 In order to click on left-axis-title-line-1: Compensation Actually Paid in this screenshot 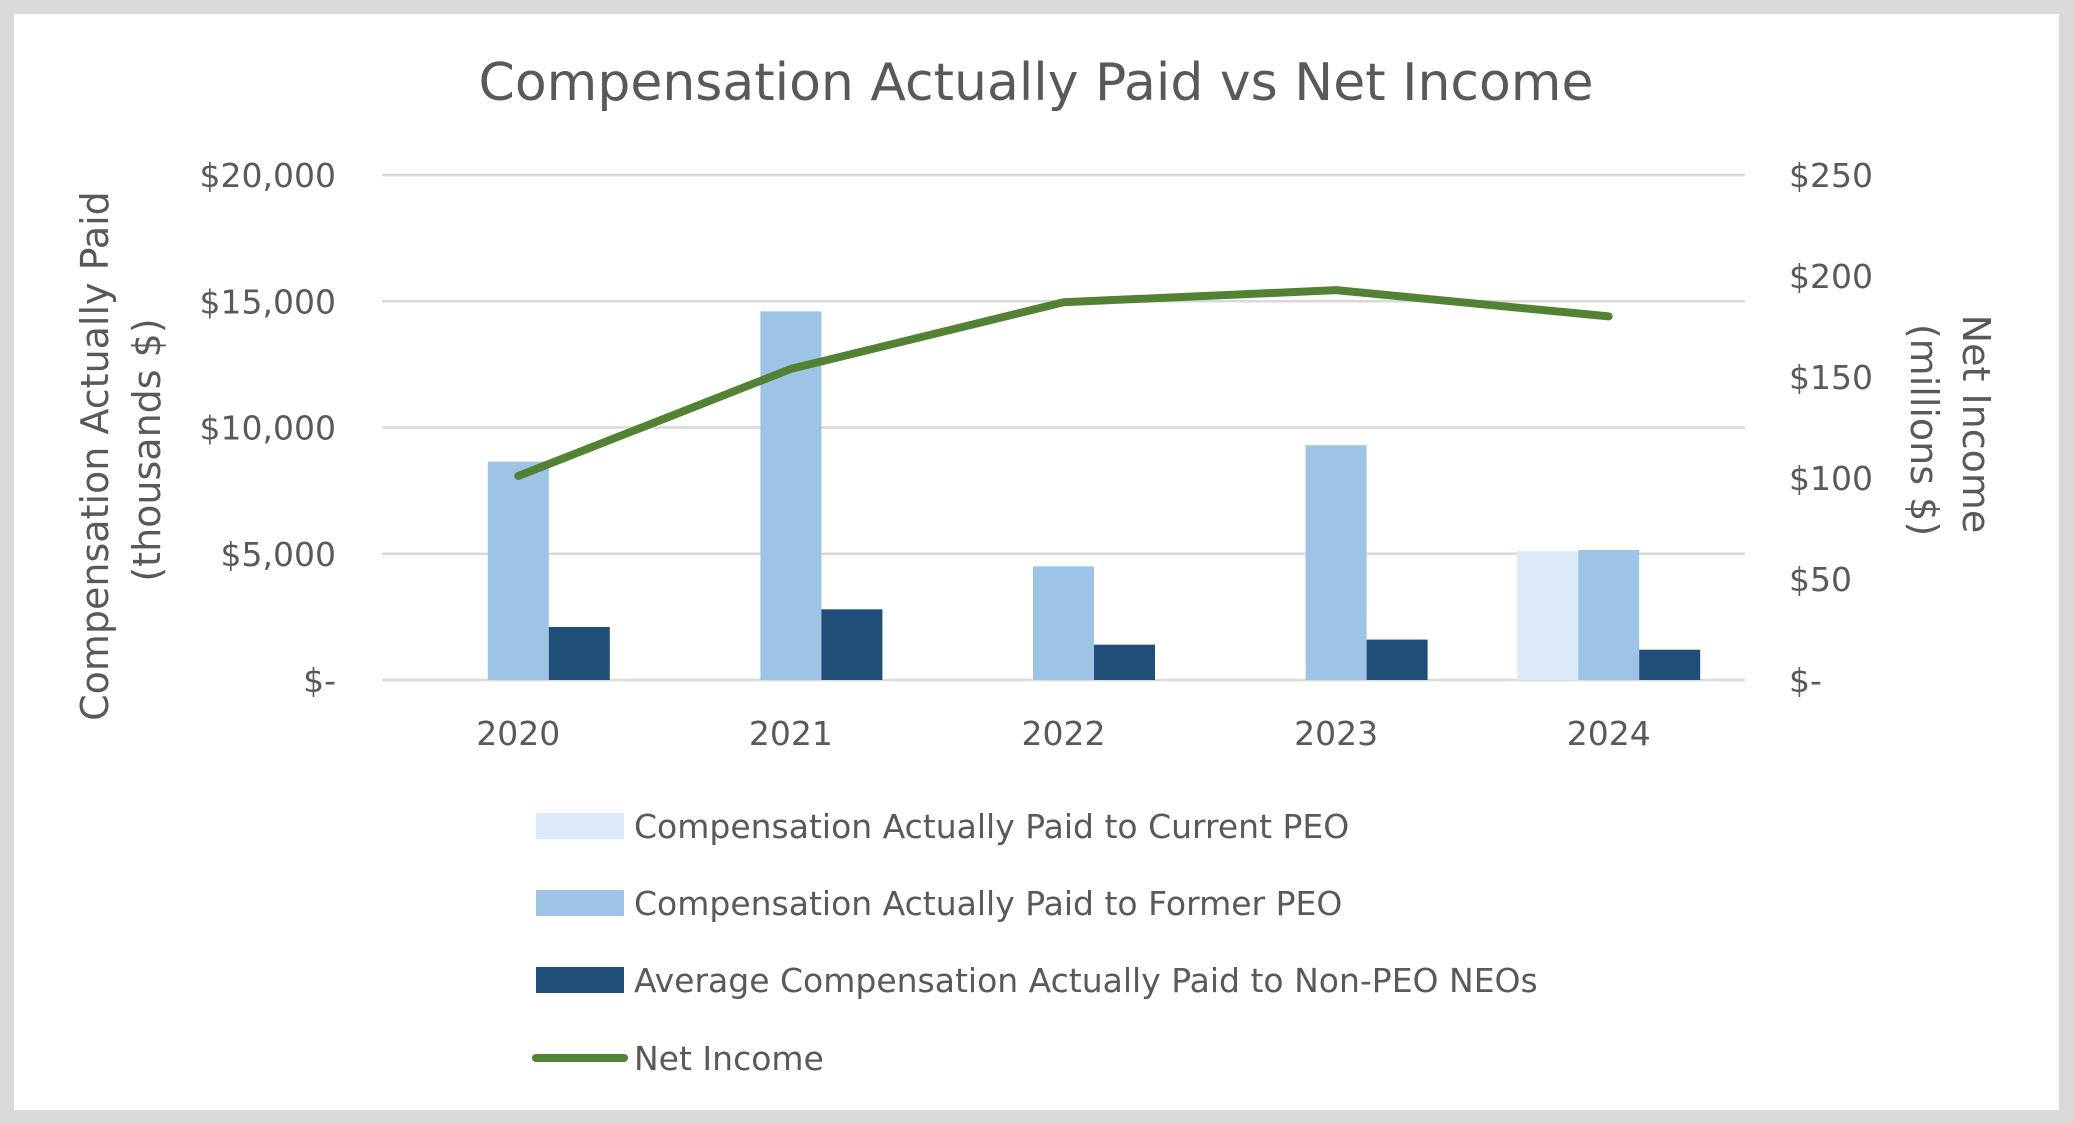, I will do `click(95, 456)`.